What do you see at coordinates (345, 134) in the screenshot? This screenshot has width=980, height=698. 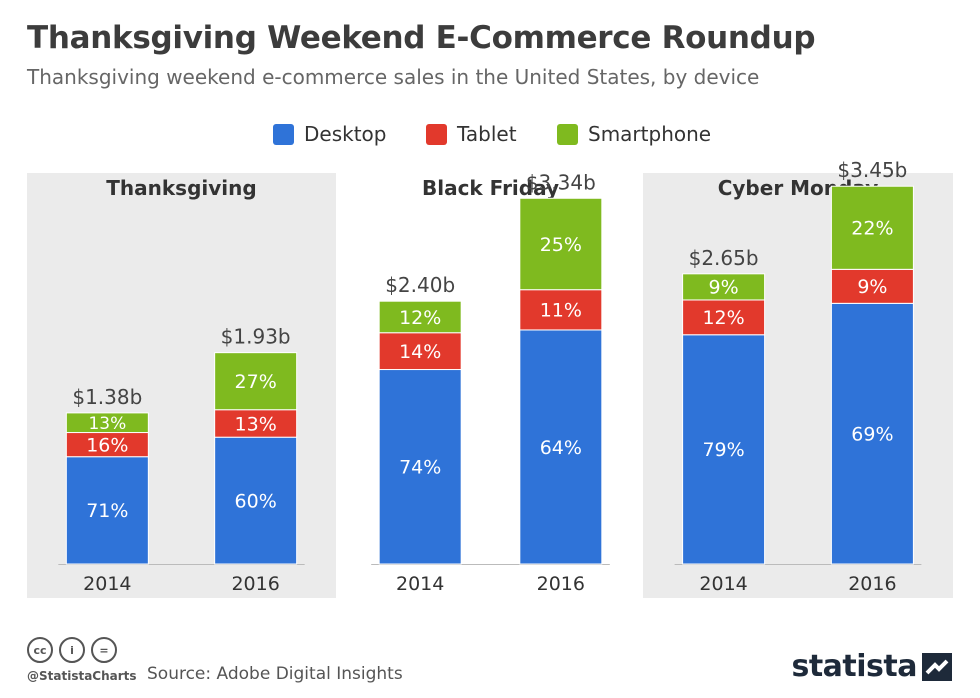 I see `legend-label-desktop: Desktop` at bounding box center [345, 134].